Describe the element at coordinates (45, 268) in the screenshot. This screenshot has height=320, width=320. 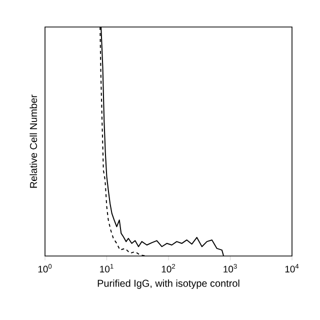
I see `x-tick-label: 10$^{0}$` at that location.